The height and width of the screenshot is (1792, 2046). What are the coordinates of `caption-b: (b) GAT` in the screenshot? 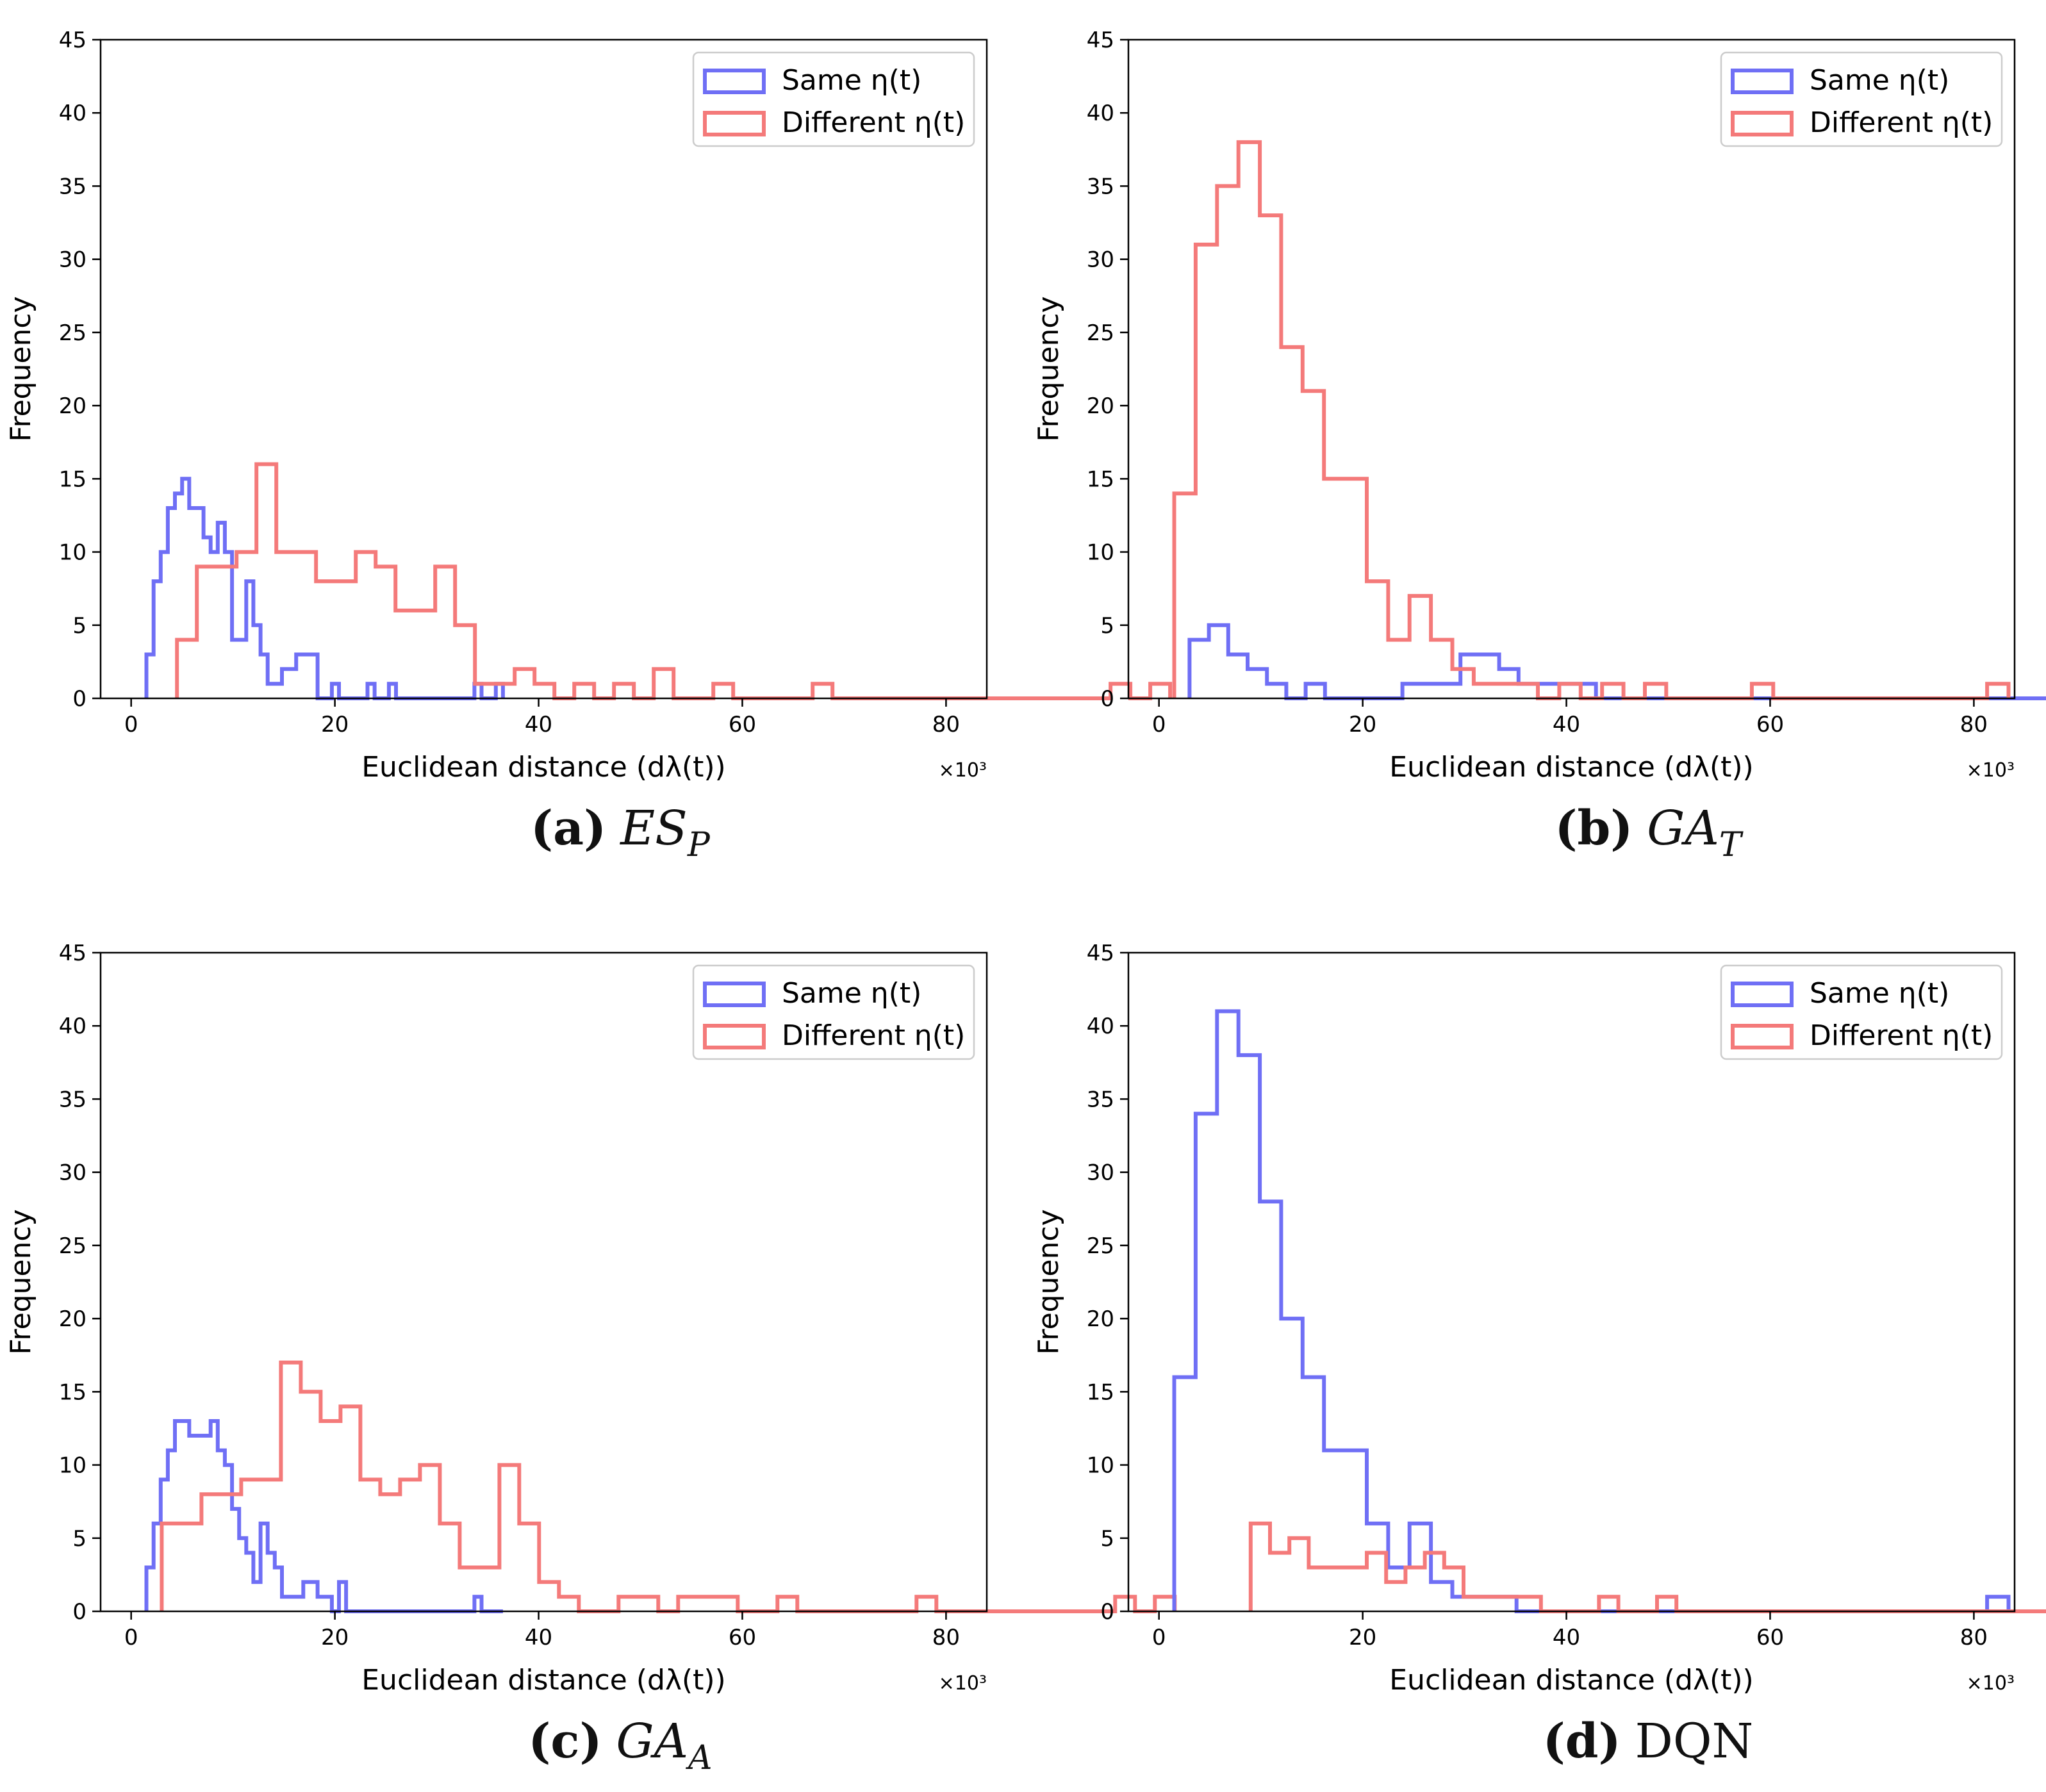 It's located at (1648, 832).